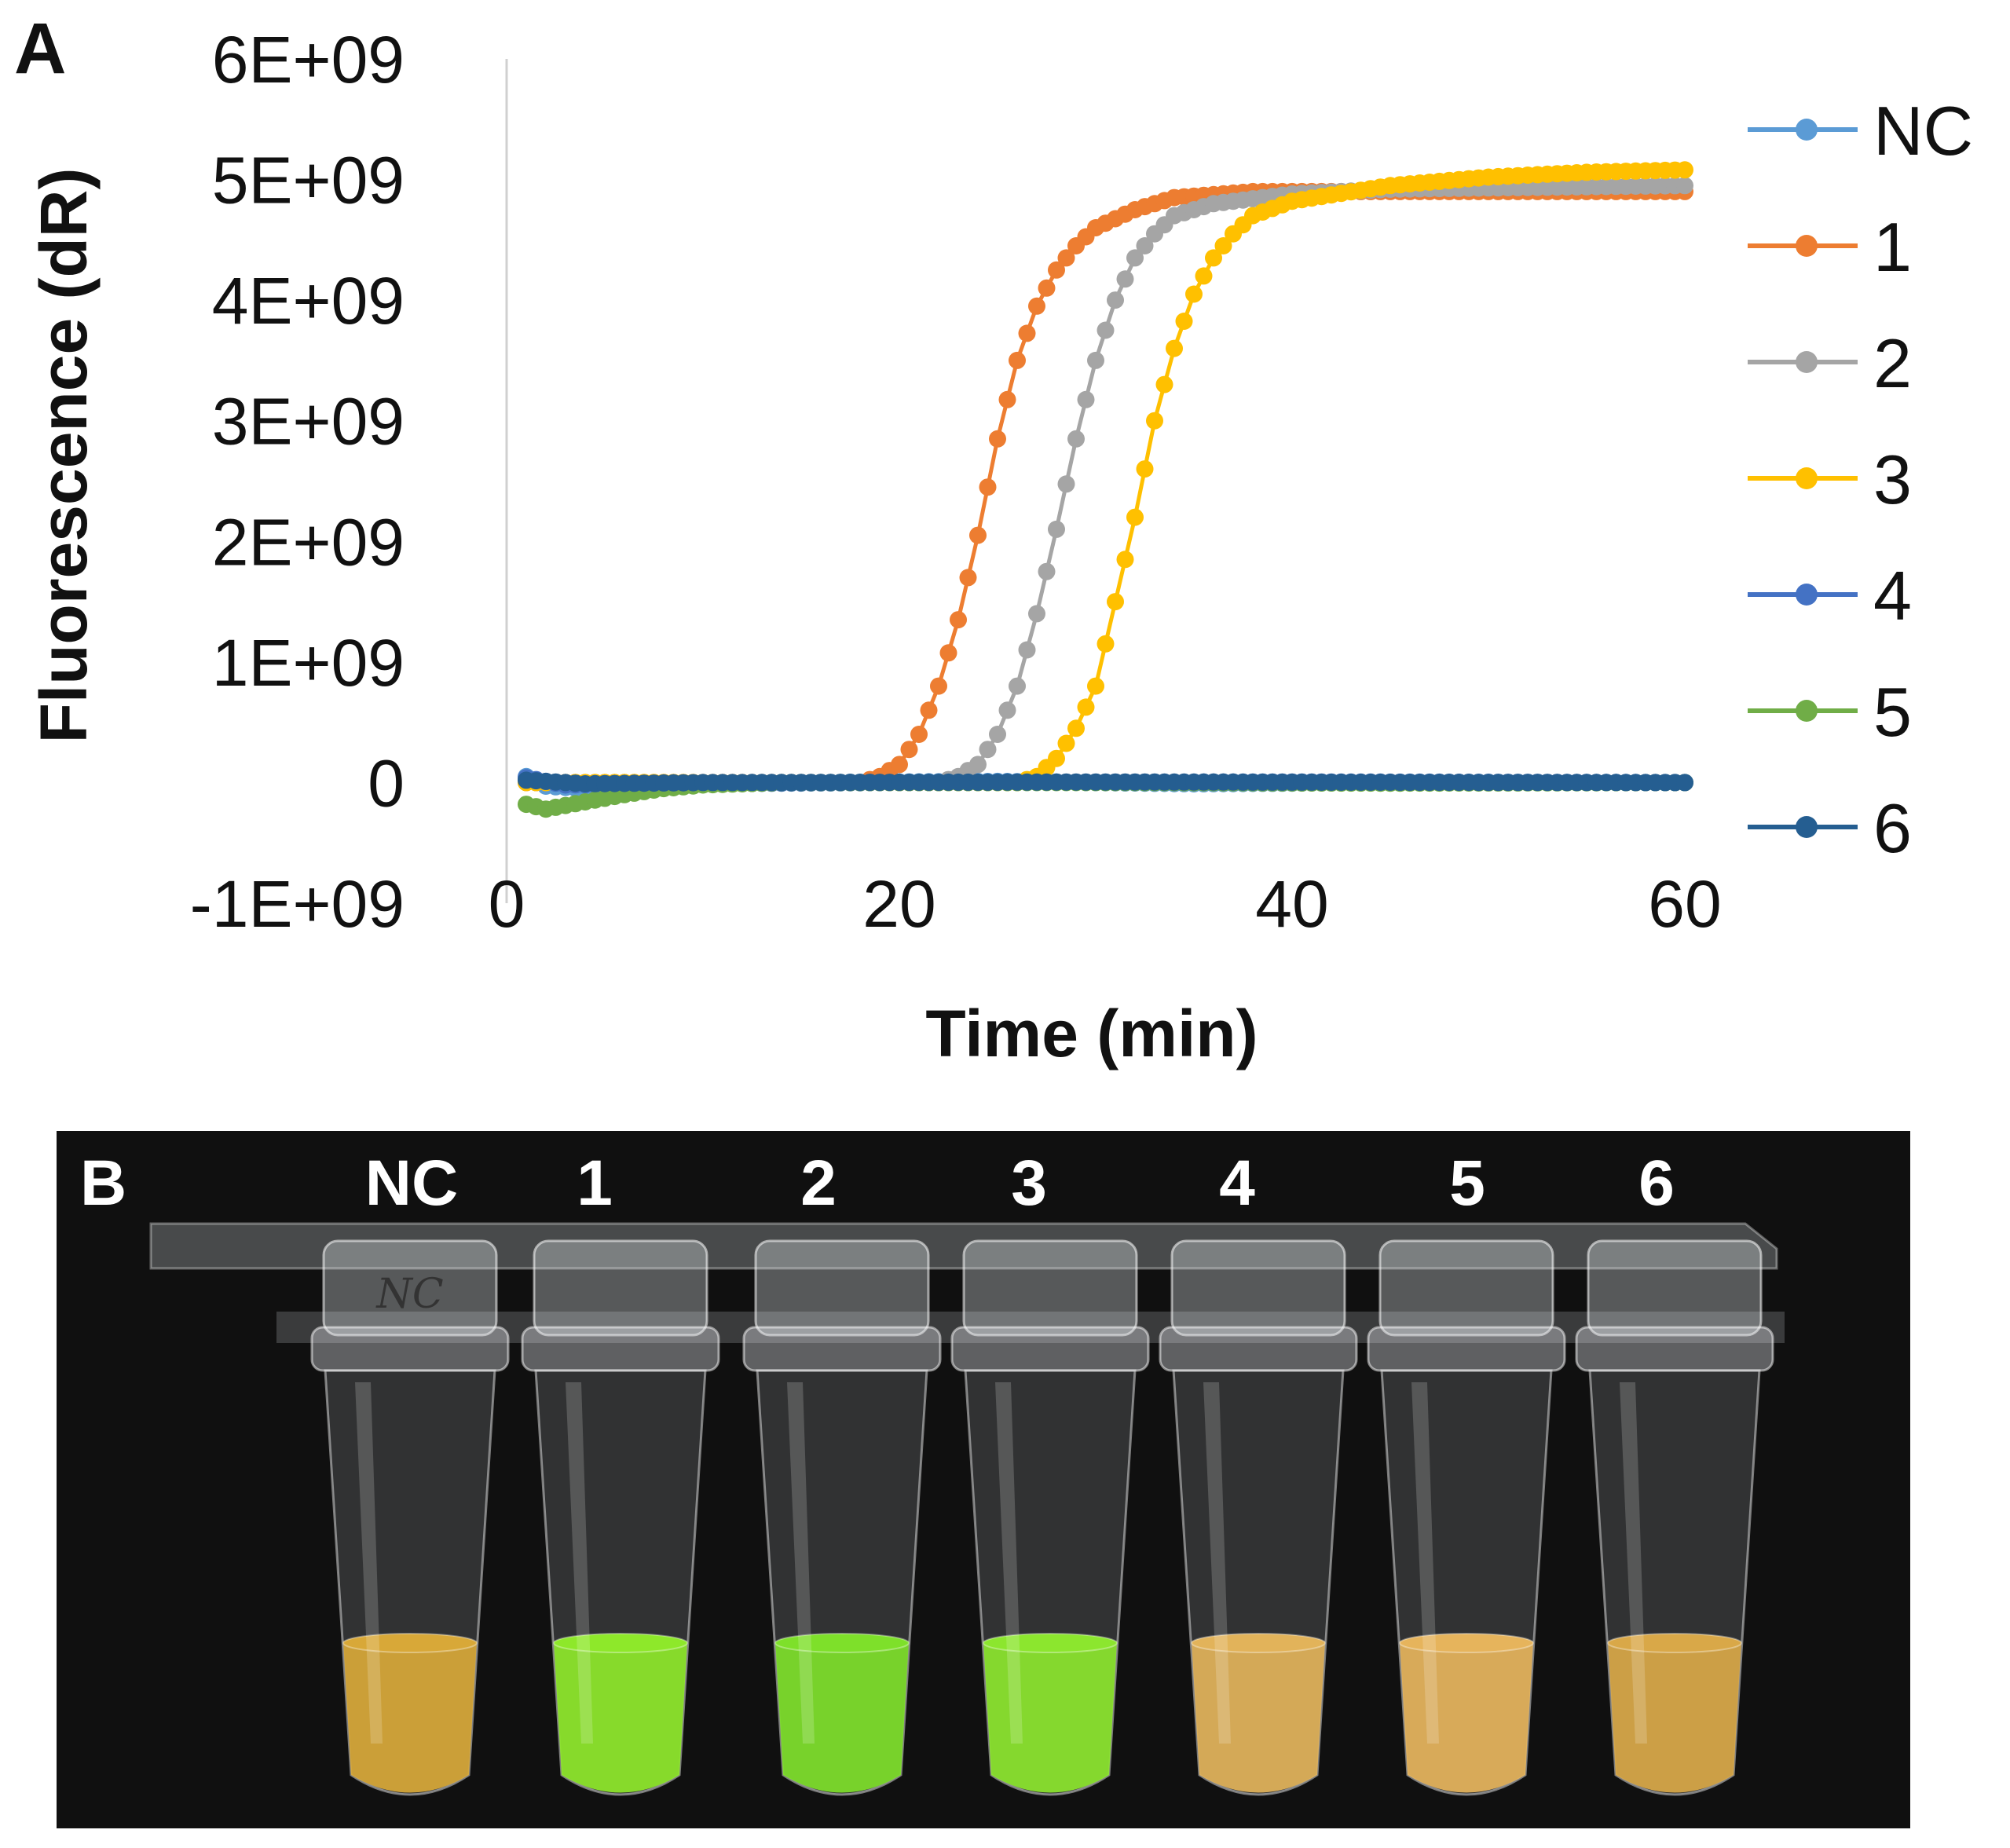 This screenshot has height=1848, width=2010. What do you see at coordinates (309, 60) in the screenshot?
I see `y-tick-label: 6E+09` at bounding box center [309, 60].